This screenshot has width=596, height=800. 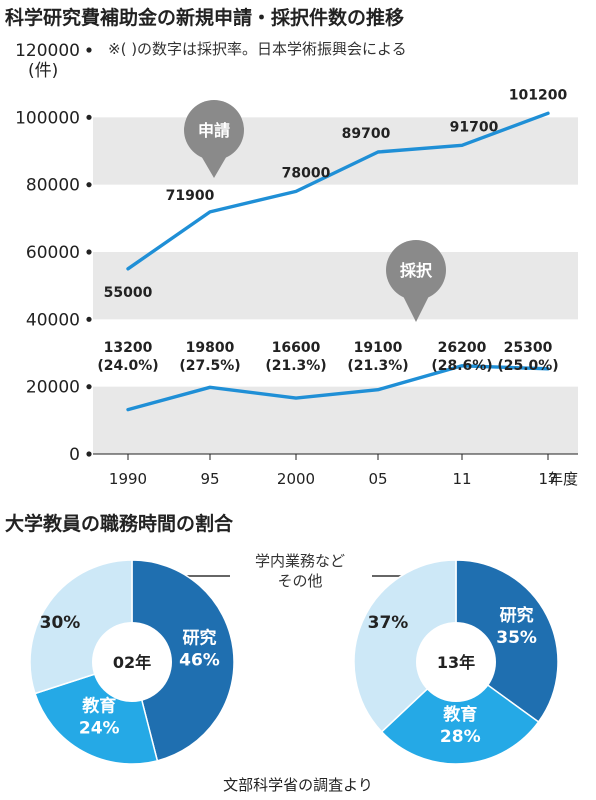 I want to click on chart-note: ※( )の数字は採択率。日本学術振興会による, so click(x=257, y=49).